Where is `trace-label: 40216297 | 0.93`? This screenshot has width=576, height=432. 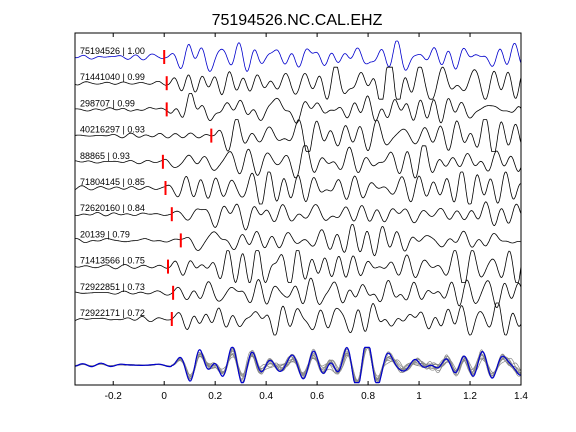 trace-label: 40216297 | 0.93 is located at coordinates (112, 130).